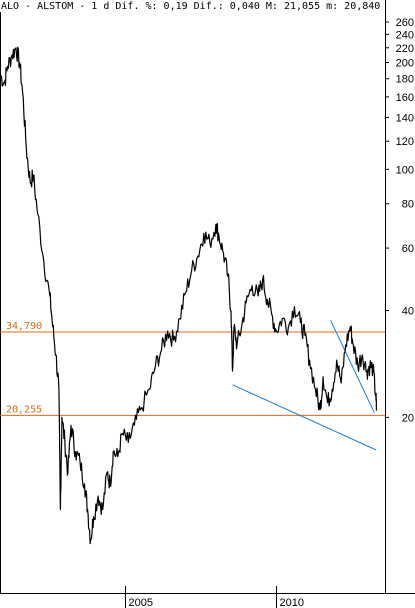 Image resolution: width=415 pixels, height=608 pixels. Describe the element at coordinates (405, 118) in the screenshot. I see `y-tick-label: 140` at that location.